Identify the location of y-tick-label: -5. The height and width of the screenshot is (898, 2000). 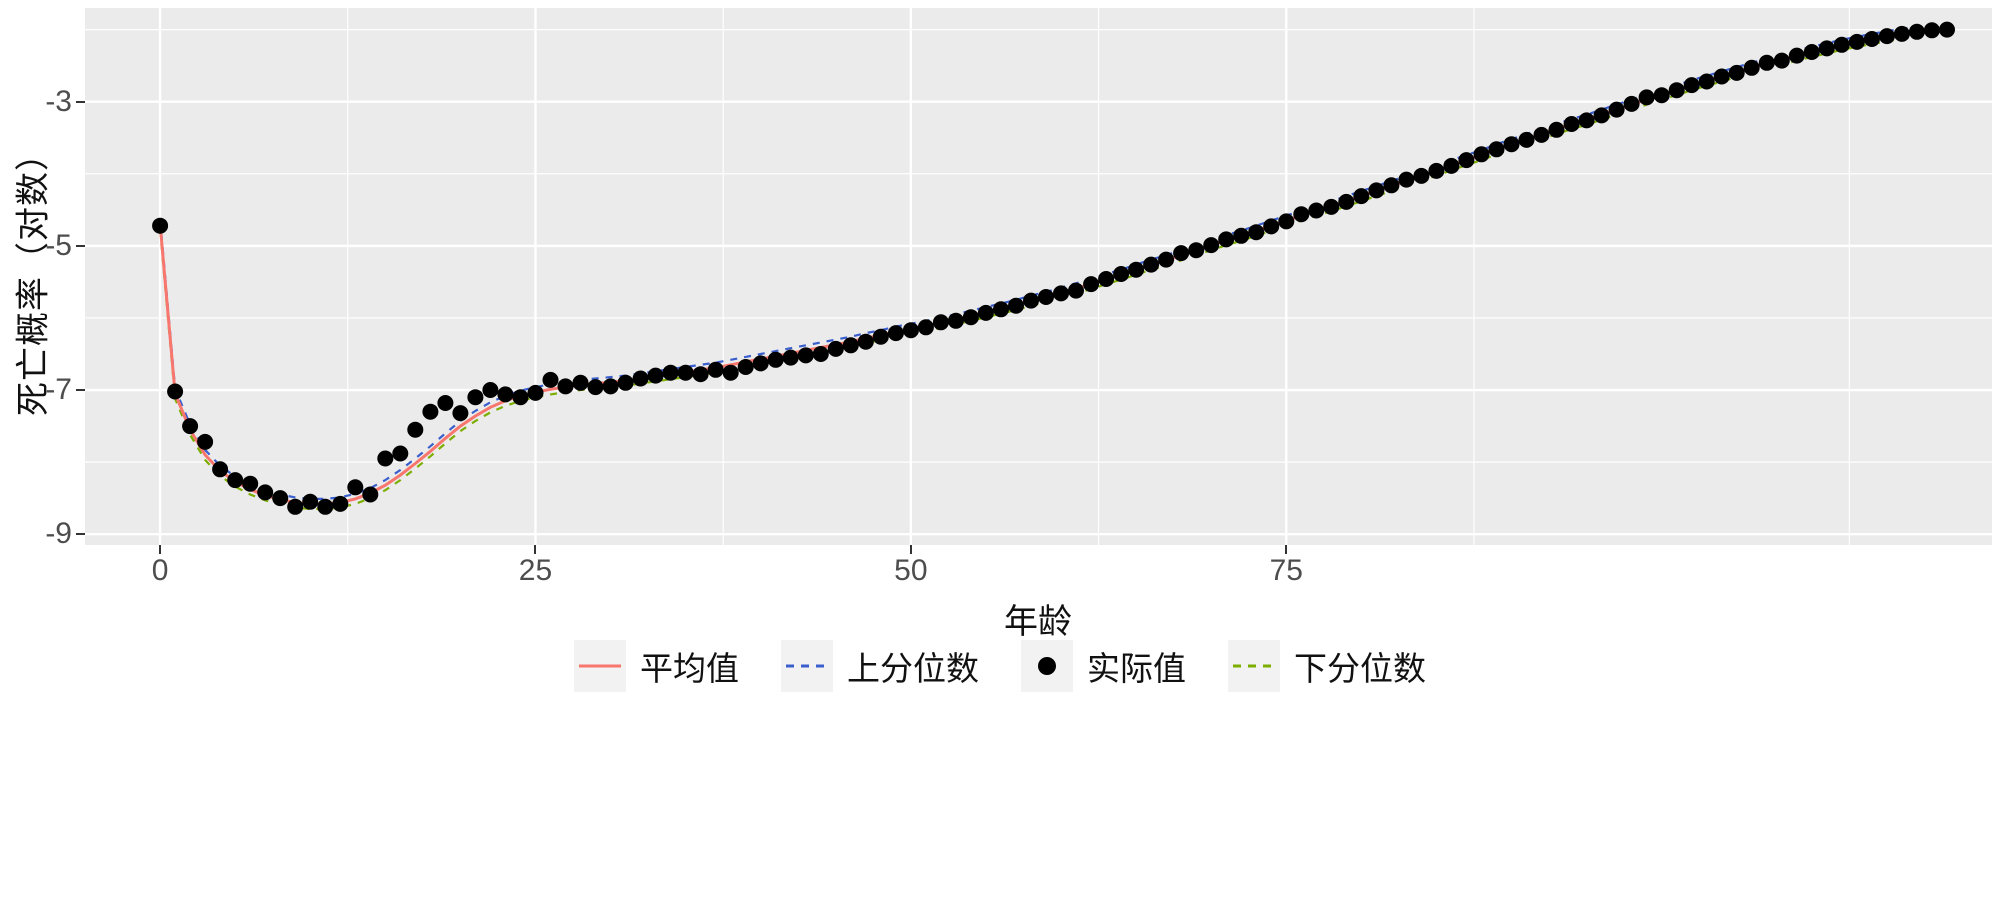
(58, 245).